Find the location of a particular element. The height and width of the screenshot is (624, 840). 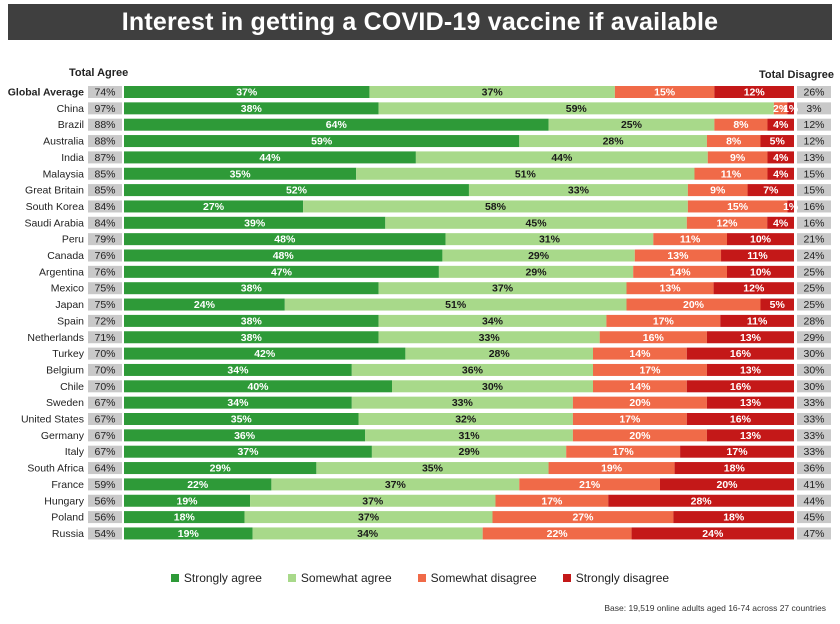

legend-label-strongly-disagree: Strongly disagree is located at coordinates (622, 578).